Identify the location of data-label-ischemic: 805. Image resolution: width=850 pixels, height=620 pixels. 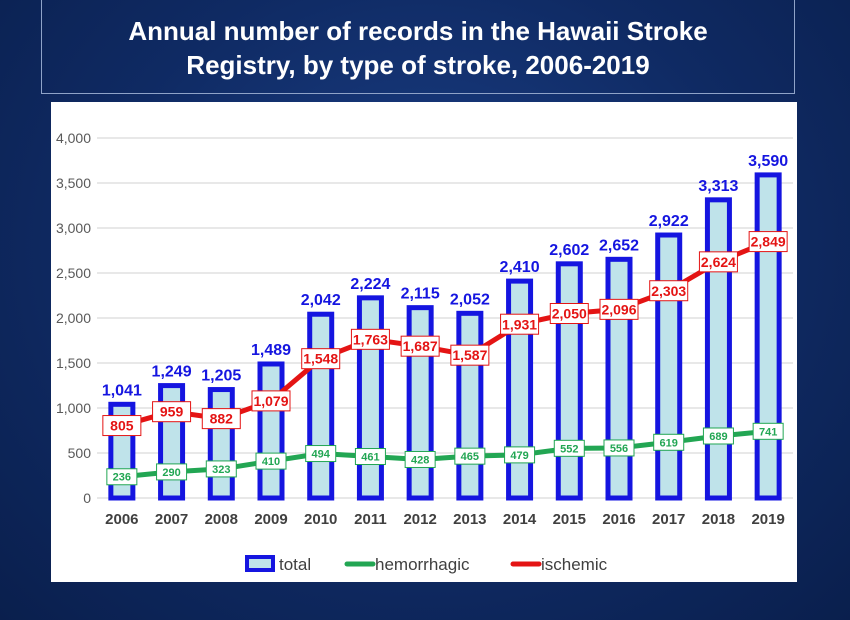
(122, 426).